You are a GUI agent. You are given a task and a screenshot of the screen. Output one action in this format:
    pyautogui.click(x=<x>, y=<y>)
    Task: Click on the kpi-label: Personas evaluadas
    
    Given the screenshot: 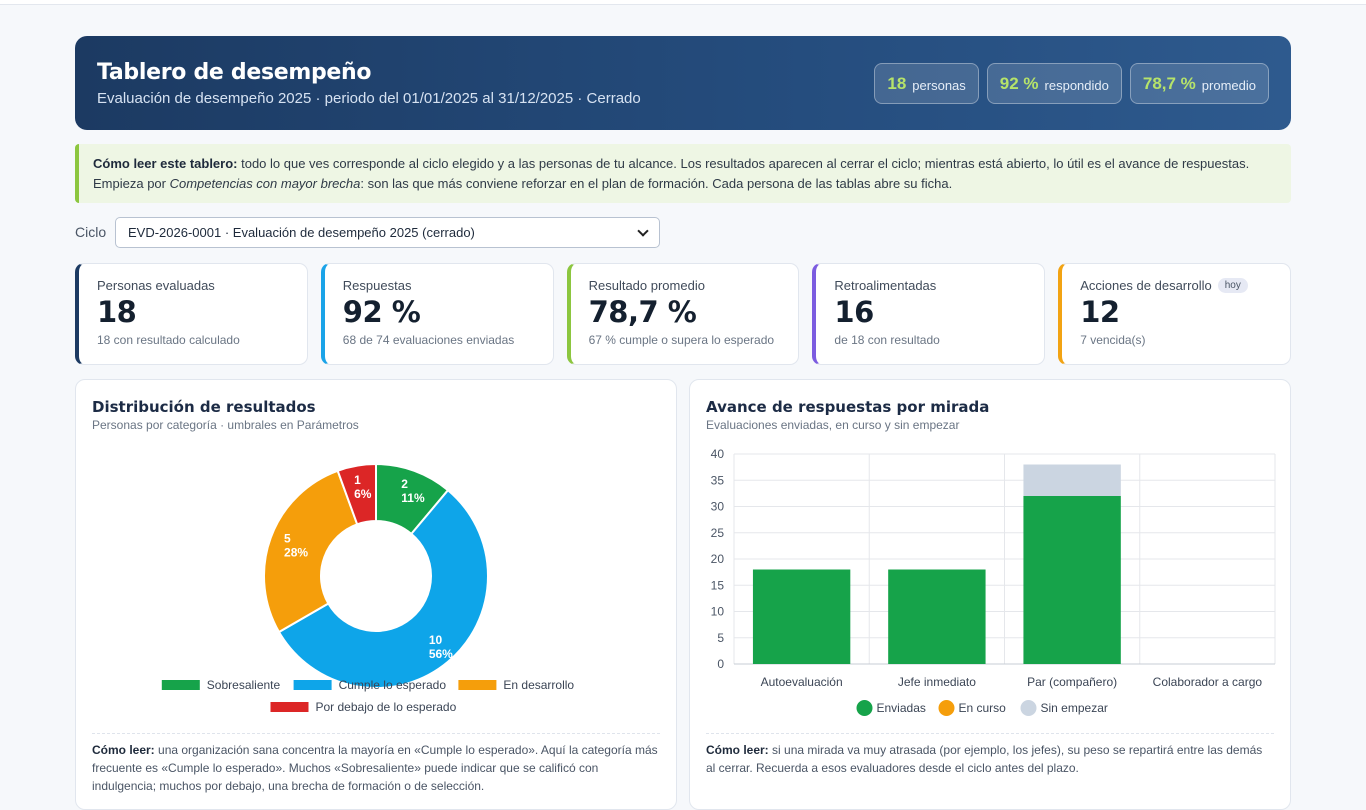 What is the action you would take?
    pyautogui.click(x=156, y=285)
    